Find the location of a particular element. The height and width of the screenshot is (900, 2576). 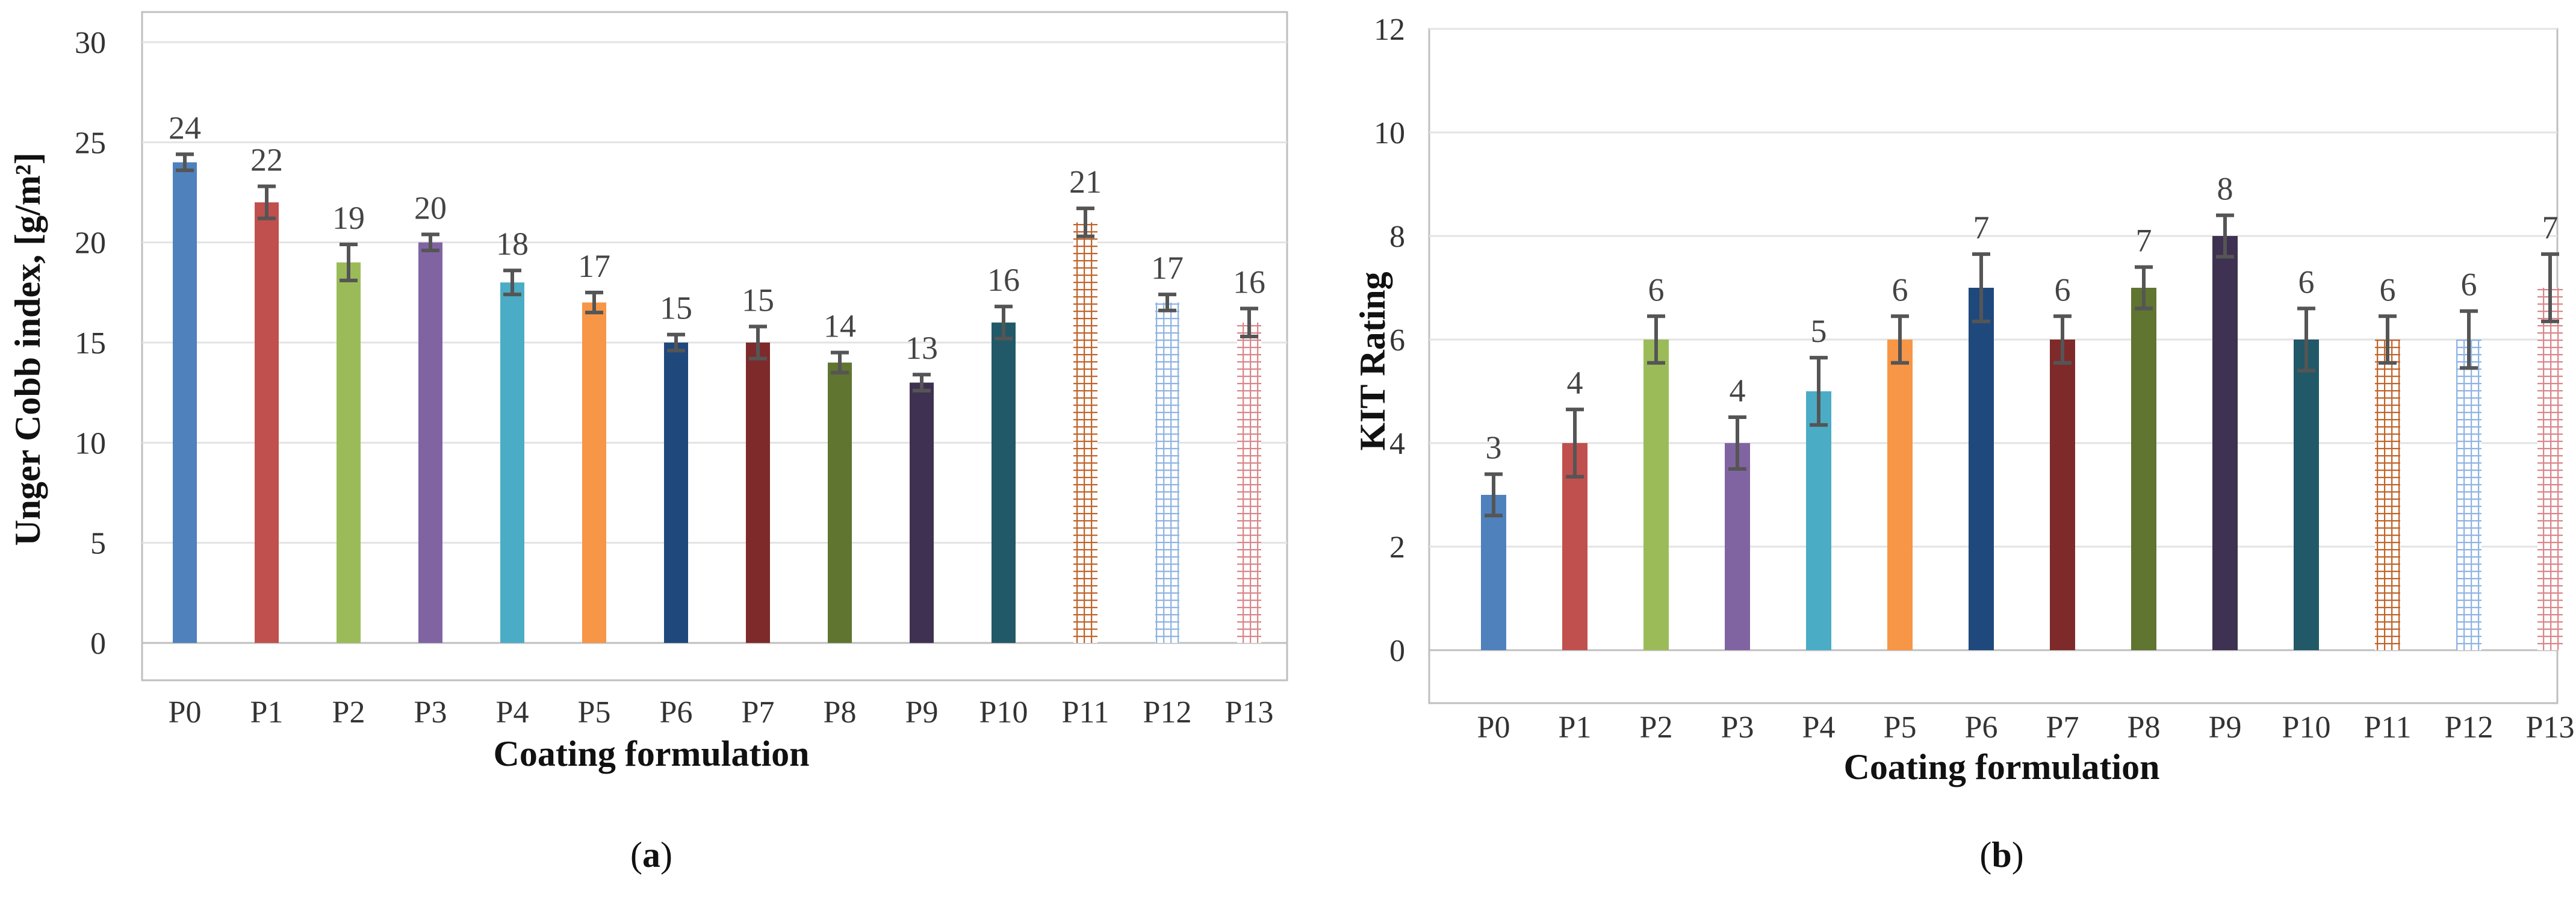

chart-b-error-bar-p4 is located at coordinates (1819, 392).